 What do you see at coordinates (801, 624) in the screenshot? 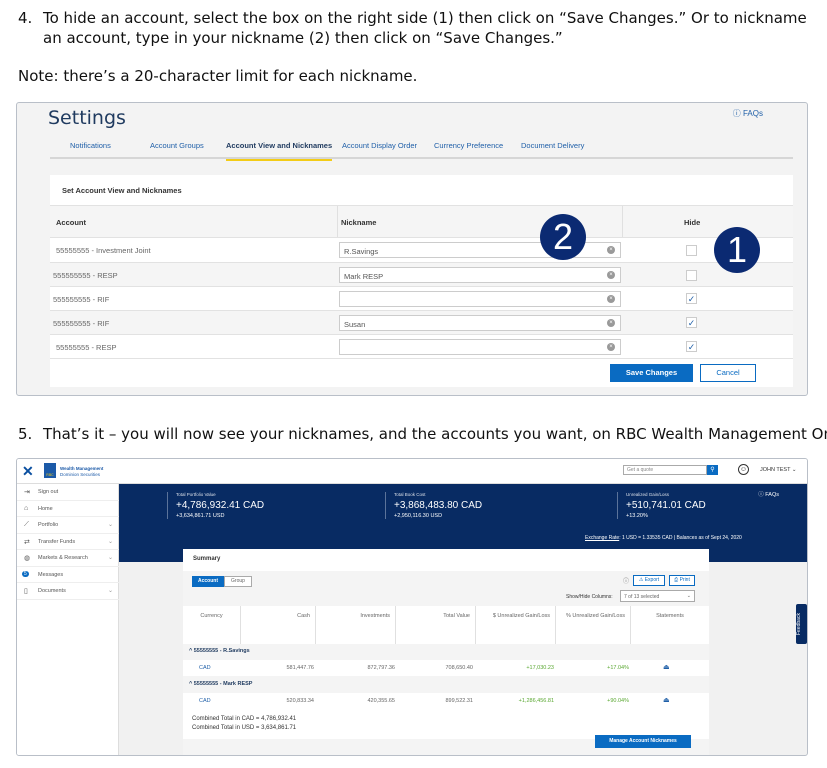
I see `feedback-tab: Feedback` at bounding box center [801, 624].